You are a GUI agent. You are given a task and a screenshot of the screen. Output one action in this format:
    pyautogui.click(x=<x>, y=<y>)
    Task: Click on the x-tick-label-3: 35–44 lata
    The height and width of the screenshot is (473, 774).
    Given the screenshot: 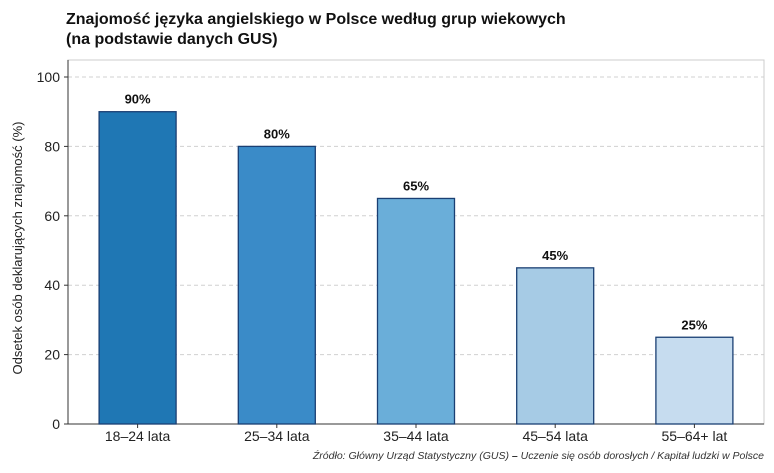 What is the action you would take?
    pyautogui.click(x=416, y=436)
    